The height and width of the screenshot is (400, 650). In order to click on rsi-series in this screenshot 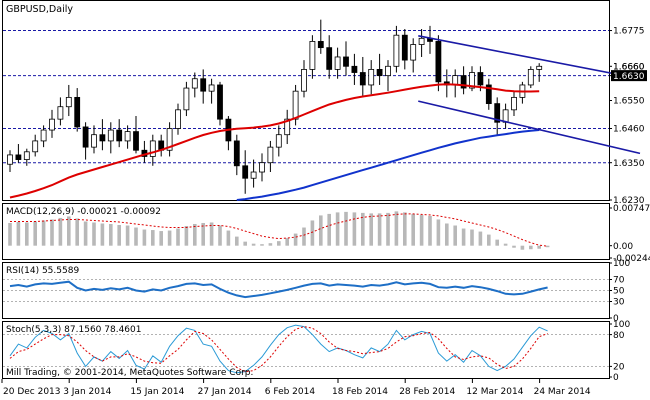, I will do `click(278, 289)`.